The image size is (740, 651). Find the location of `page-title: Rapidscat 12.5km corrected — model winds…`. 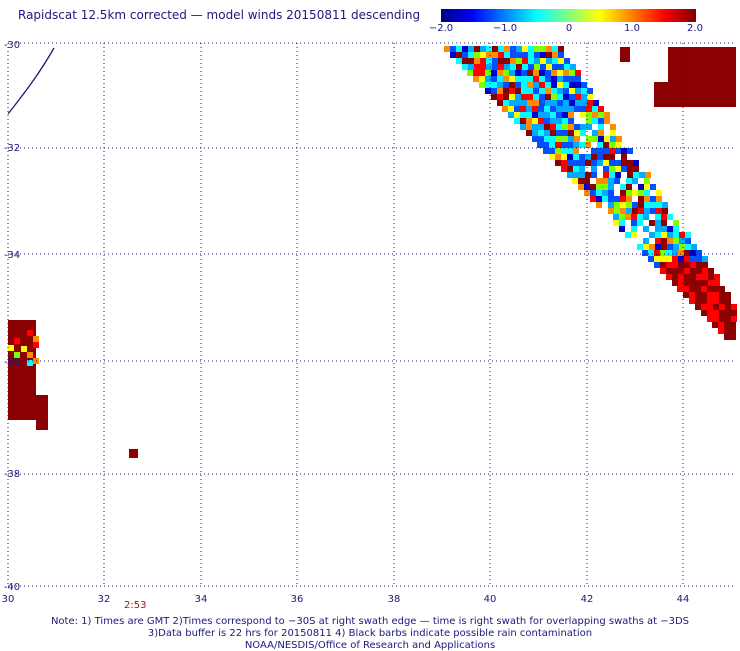

page-title: Rapidscat 12.5km corrected — model winds… is located at coordinates (219, 15).